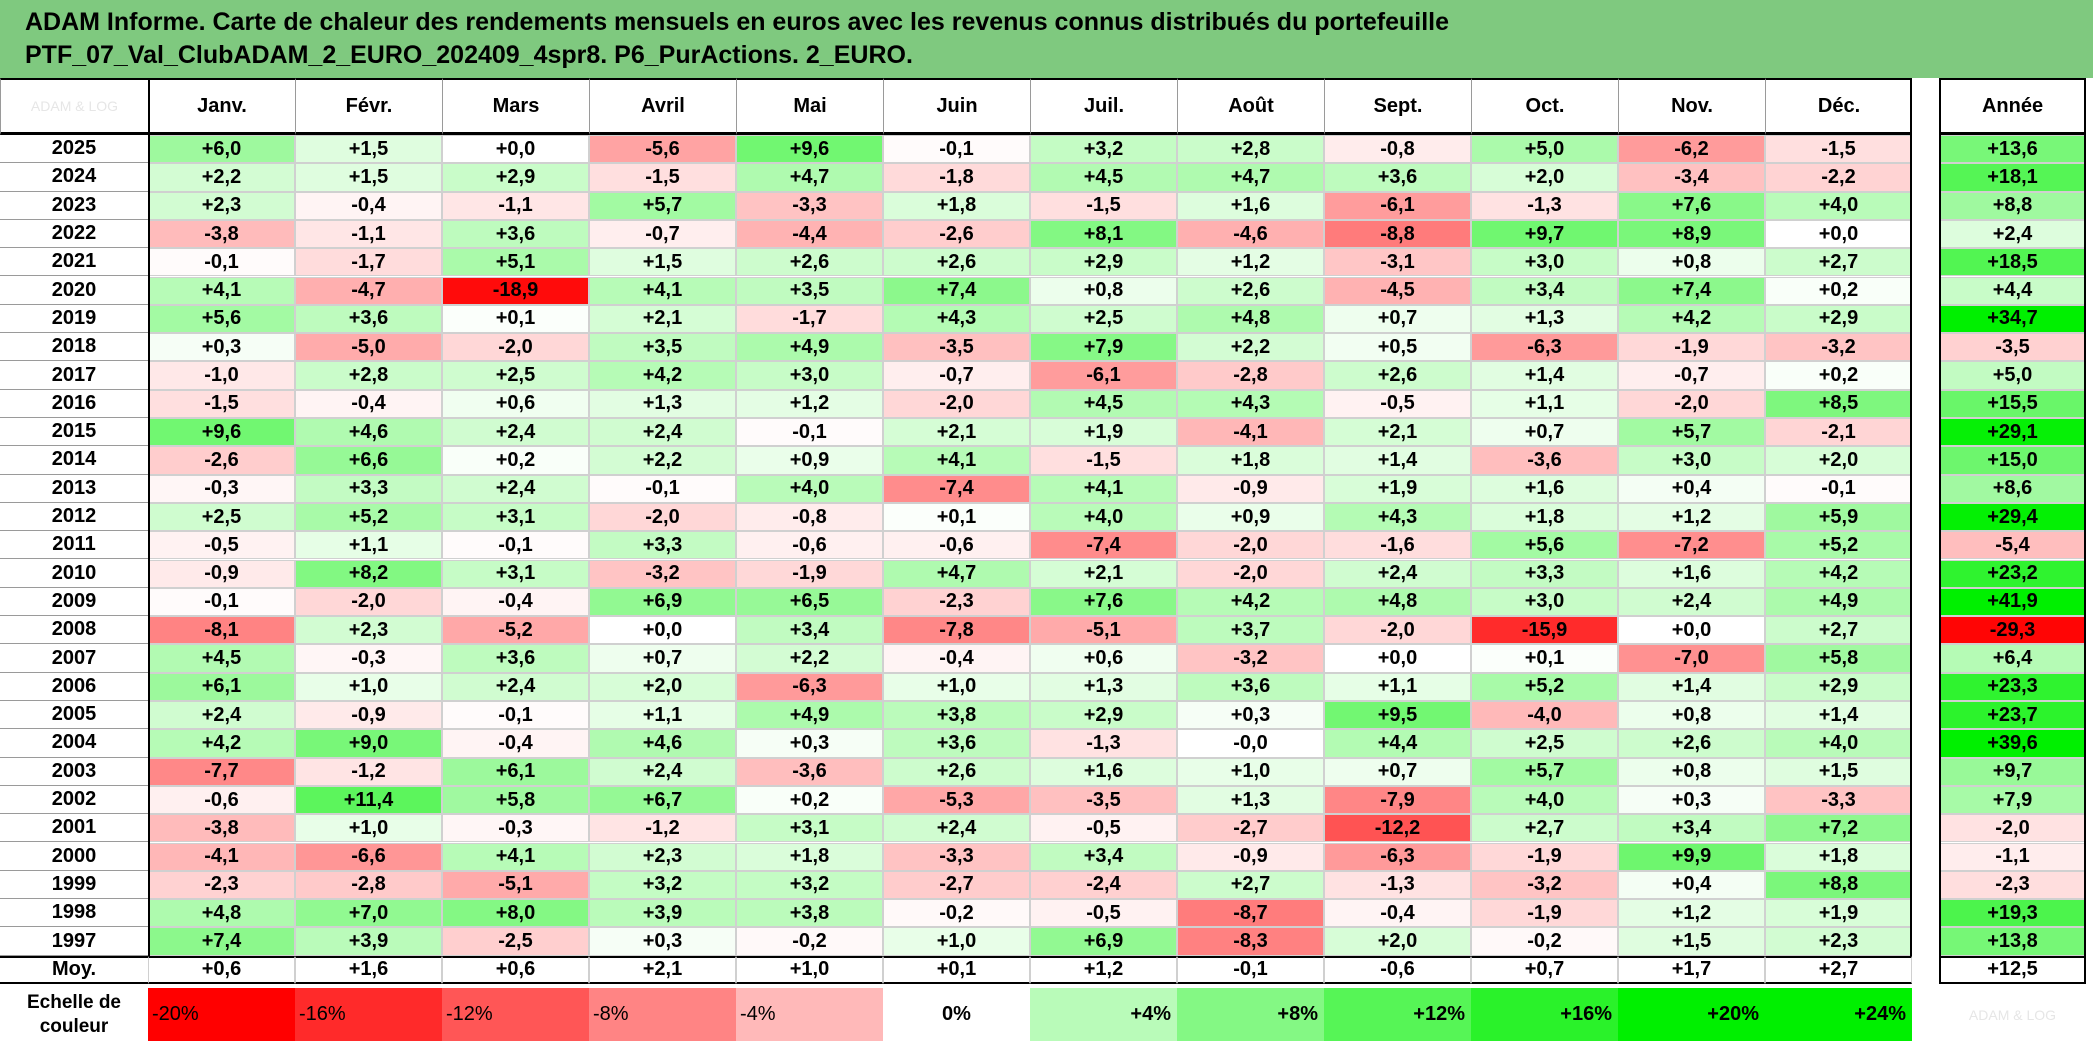 This screenshot has height=1043, width=2093. Describe the element at coordinates (1397, 290) in the screenshot. I see `heatmap-cell: -4,5` at that location.